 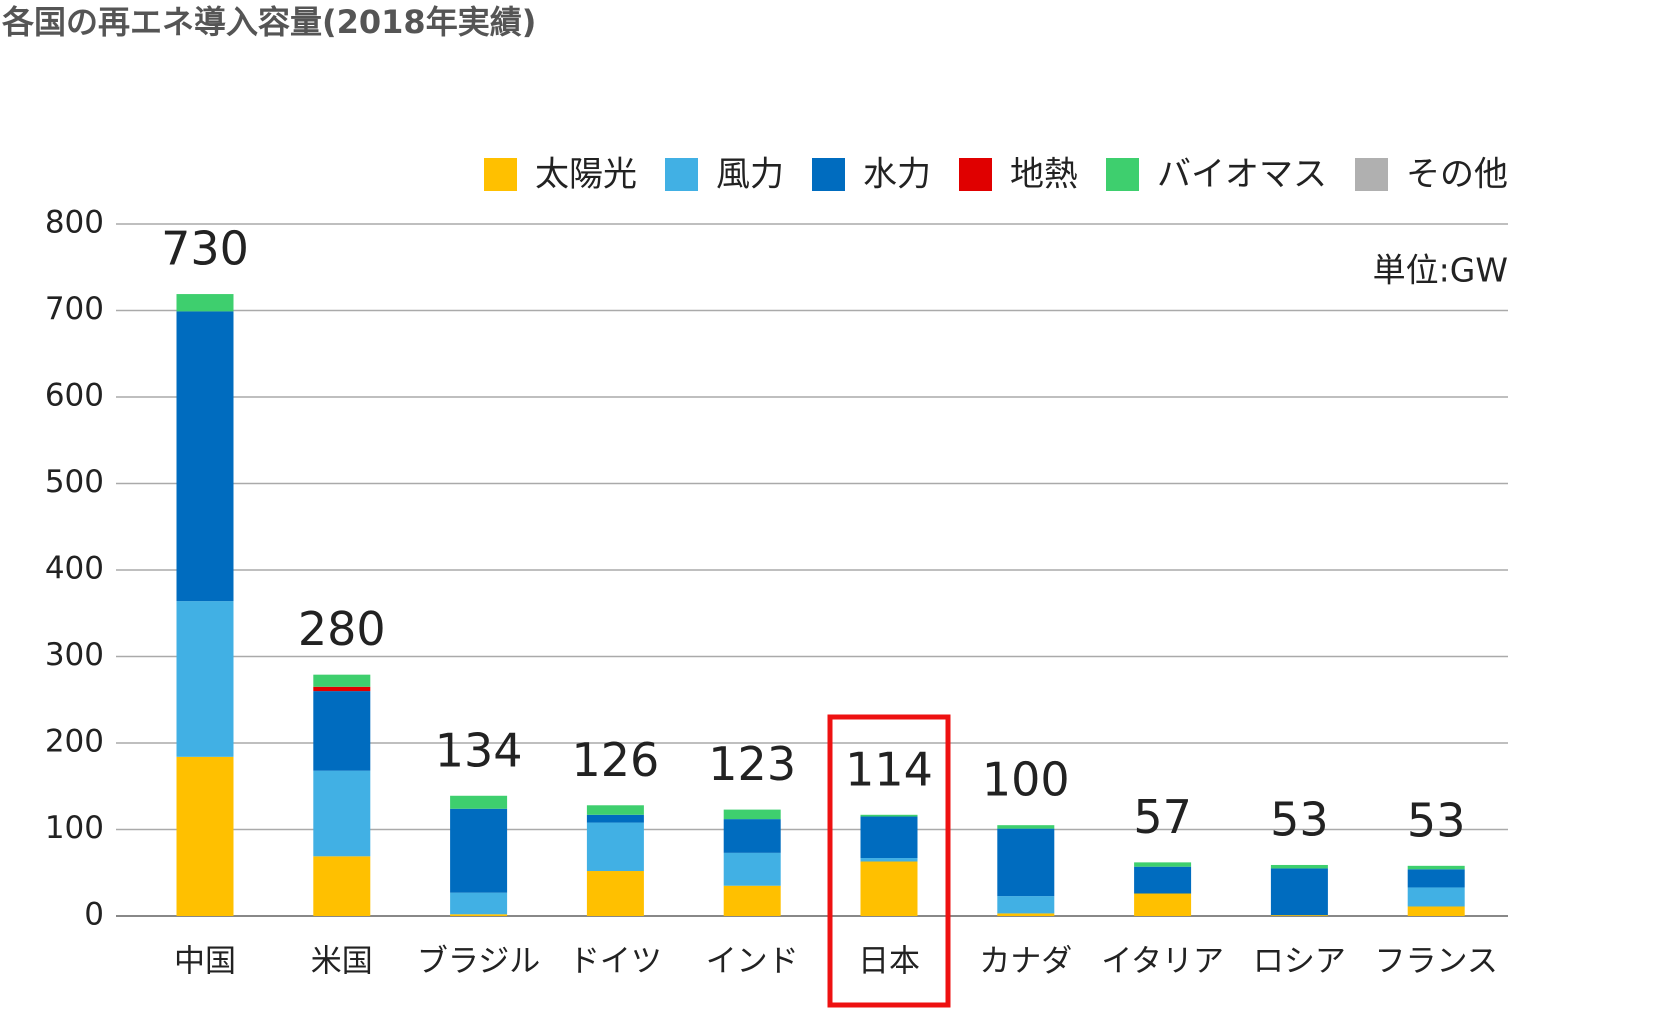 What do you see at coordinates (1025, 962) in the screenshot?
I see `x-tick-label: カナダ` at bounding box center [1025, 962].